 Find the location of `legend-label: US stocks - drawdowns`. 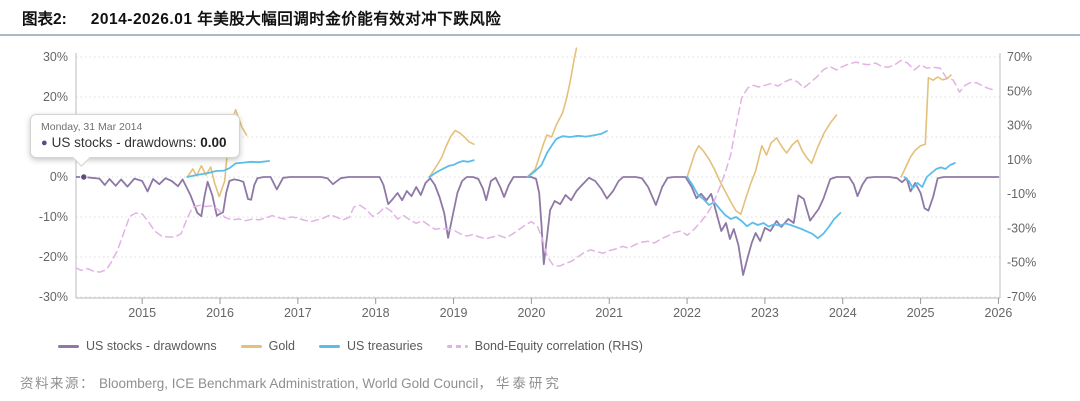

legend-label: US stocks - drawdowns is located at coordinates (151, 346).